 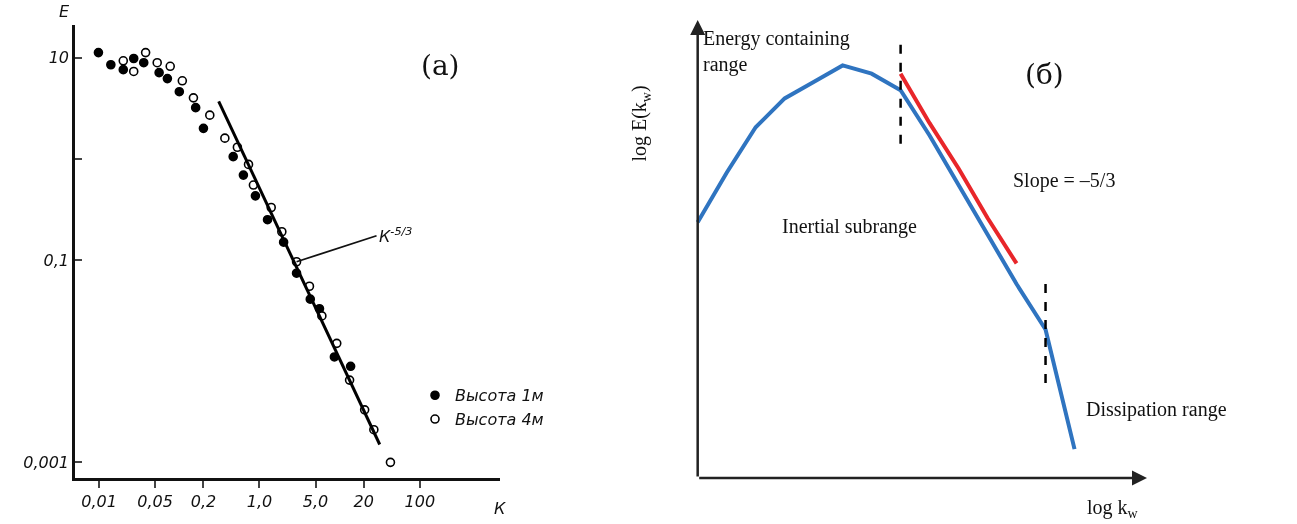 What do you see at coordinates (59, 58) in the screenshot?
I see `y-tick-label: 10` at bounding box center [59, 58].